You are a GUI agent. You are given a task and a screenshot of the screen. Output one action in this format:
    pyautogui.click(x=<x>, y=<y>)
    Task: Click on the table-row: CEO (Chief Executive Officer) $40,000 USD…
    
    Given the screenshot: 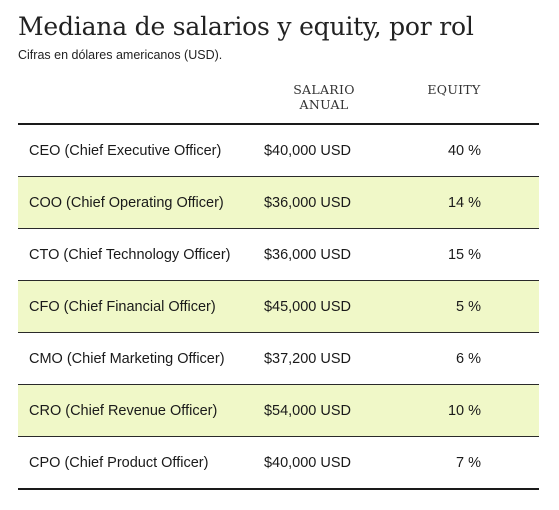 What is the action you would take?
    pyautogui.click(x=278, y=151)
    